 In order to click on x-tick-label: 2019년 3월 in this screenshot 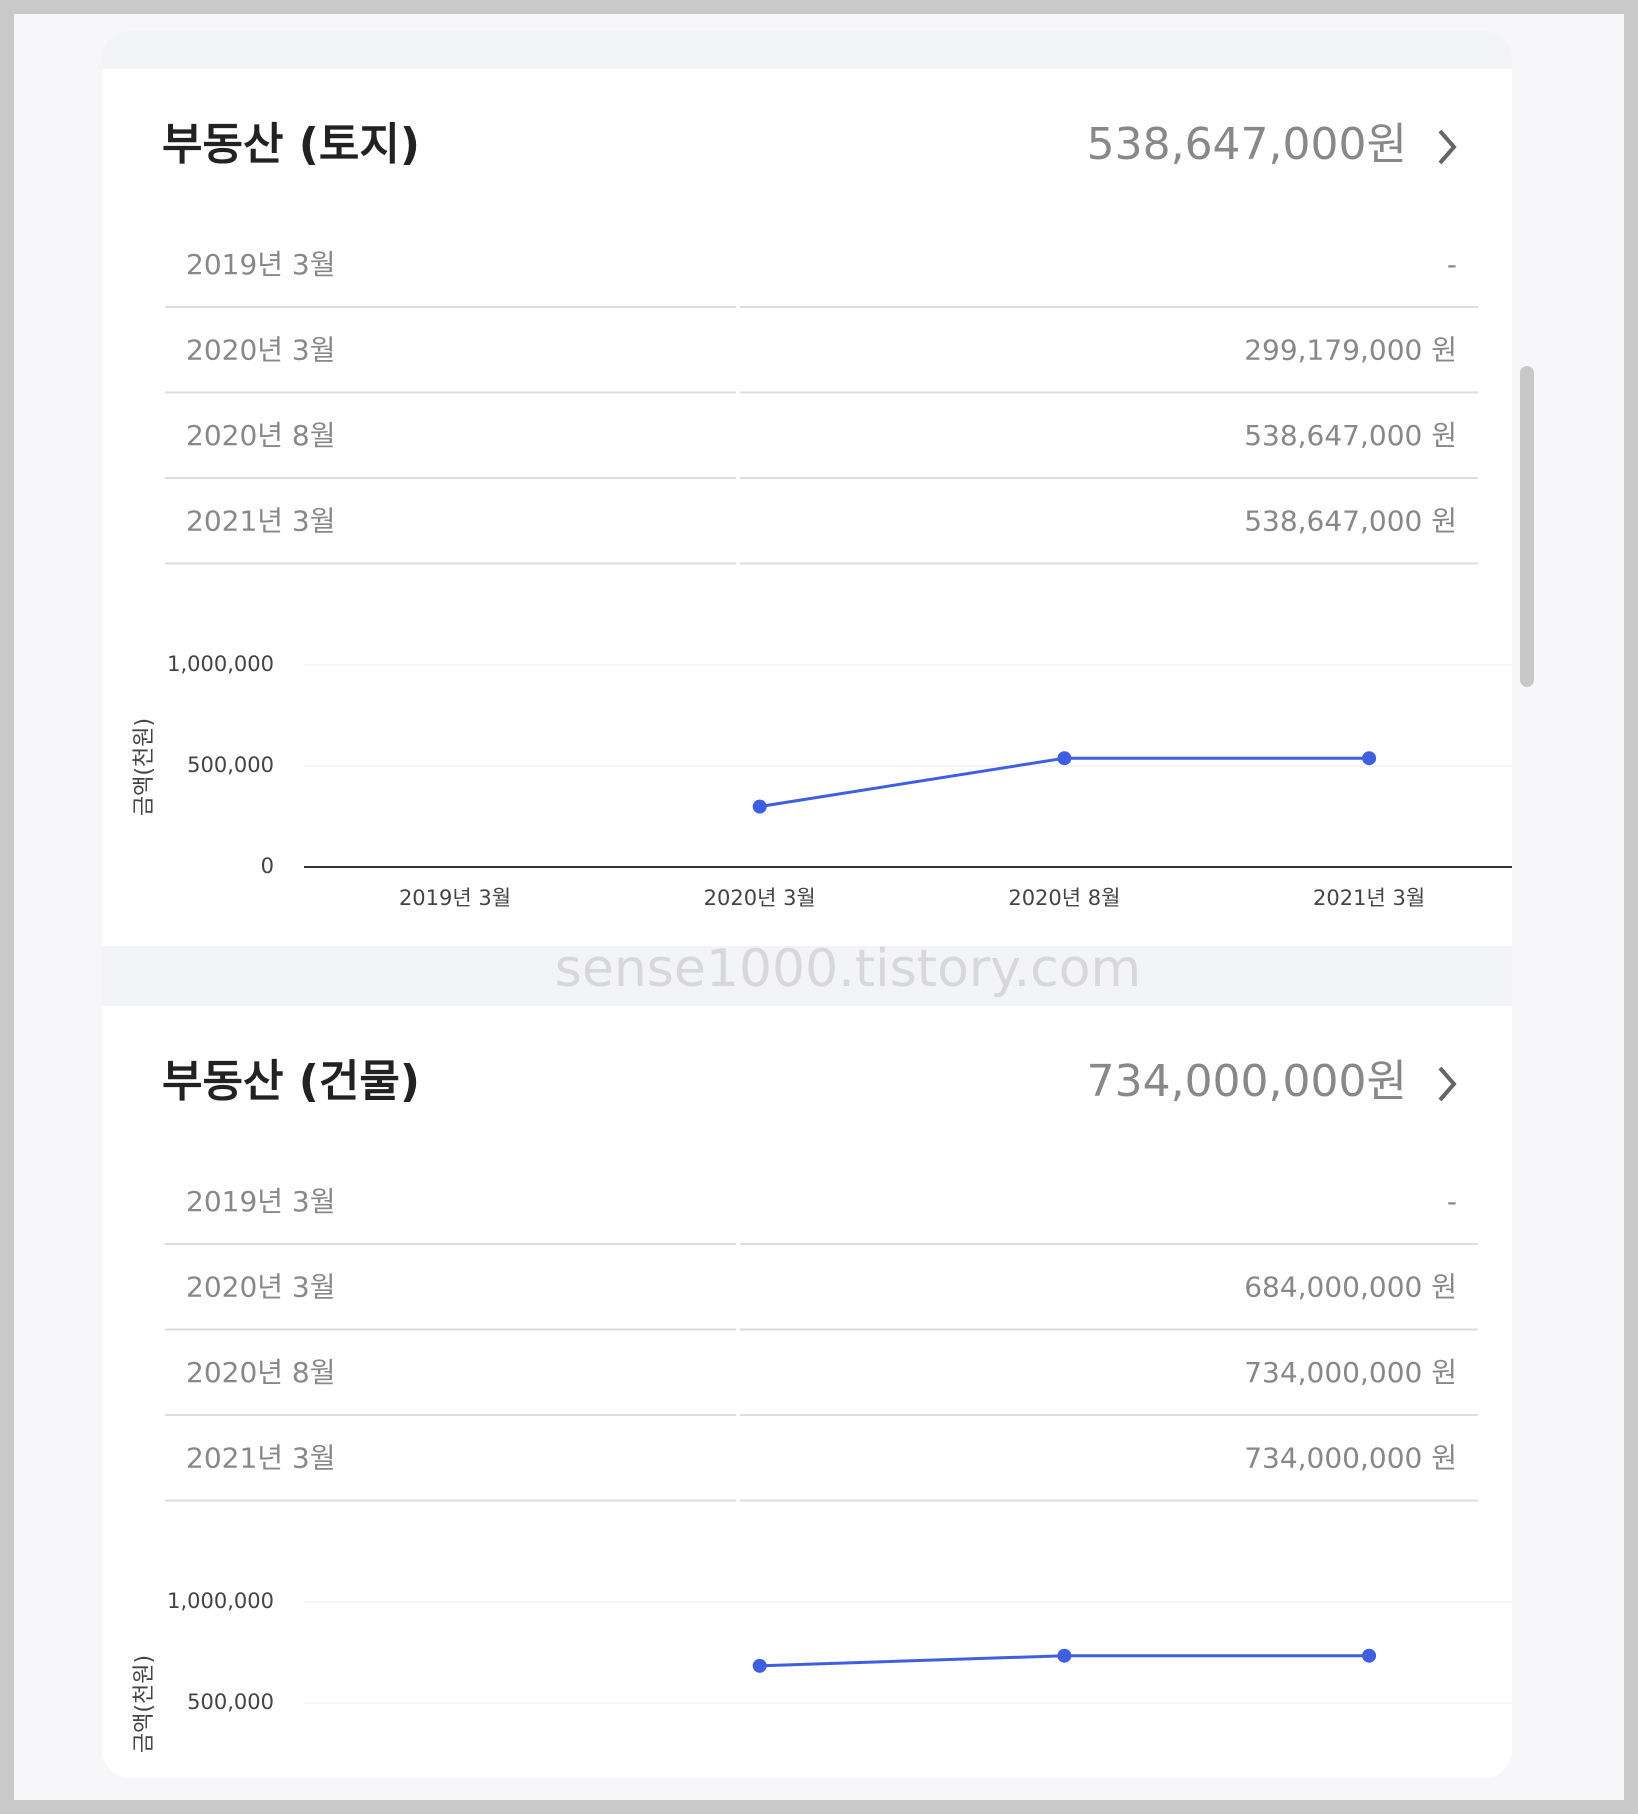, I will do `click(455, 898)`.